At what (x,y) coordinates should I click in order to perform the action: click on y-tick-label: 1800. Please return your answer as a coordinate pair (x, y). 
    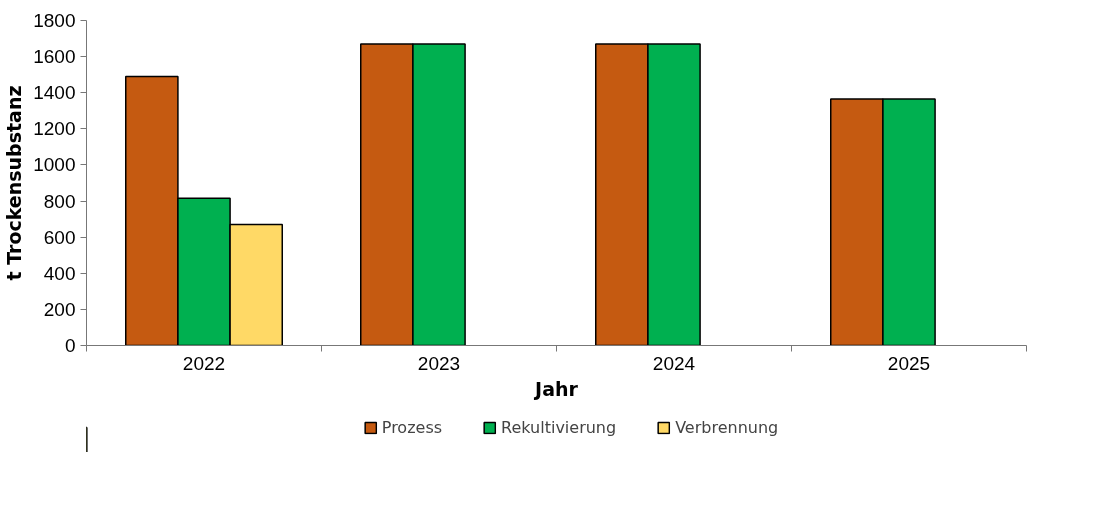
    Looking at the image, I should click on (54, 20).